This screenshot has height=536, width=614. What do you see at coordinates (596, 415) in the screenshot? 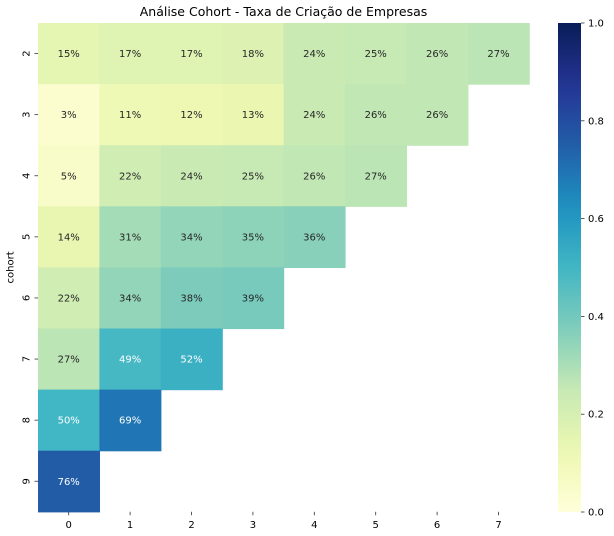
I see `colorbar-tick-label: 0.2` at bounding box center [596, 415].